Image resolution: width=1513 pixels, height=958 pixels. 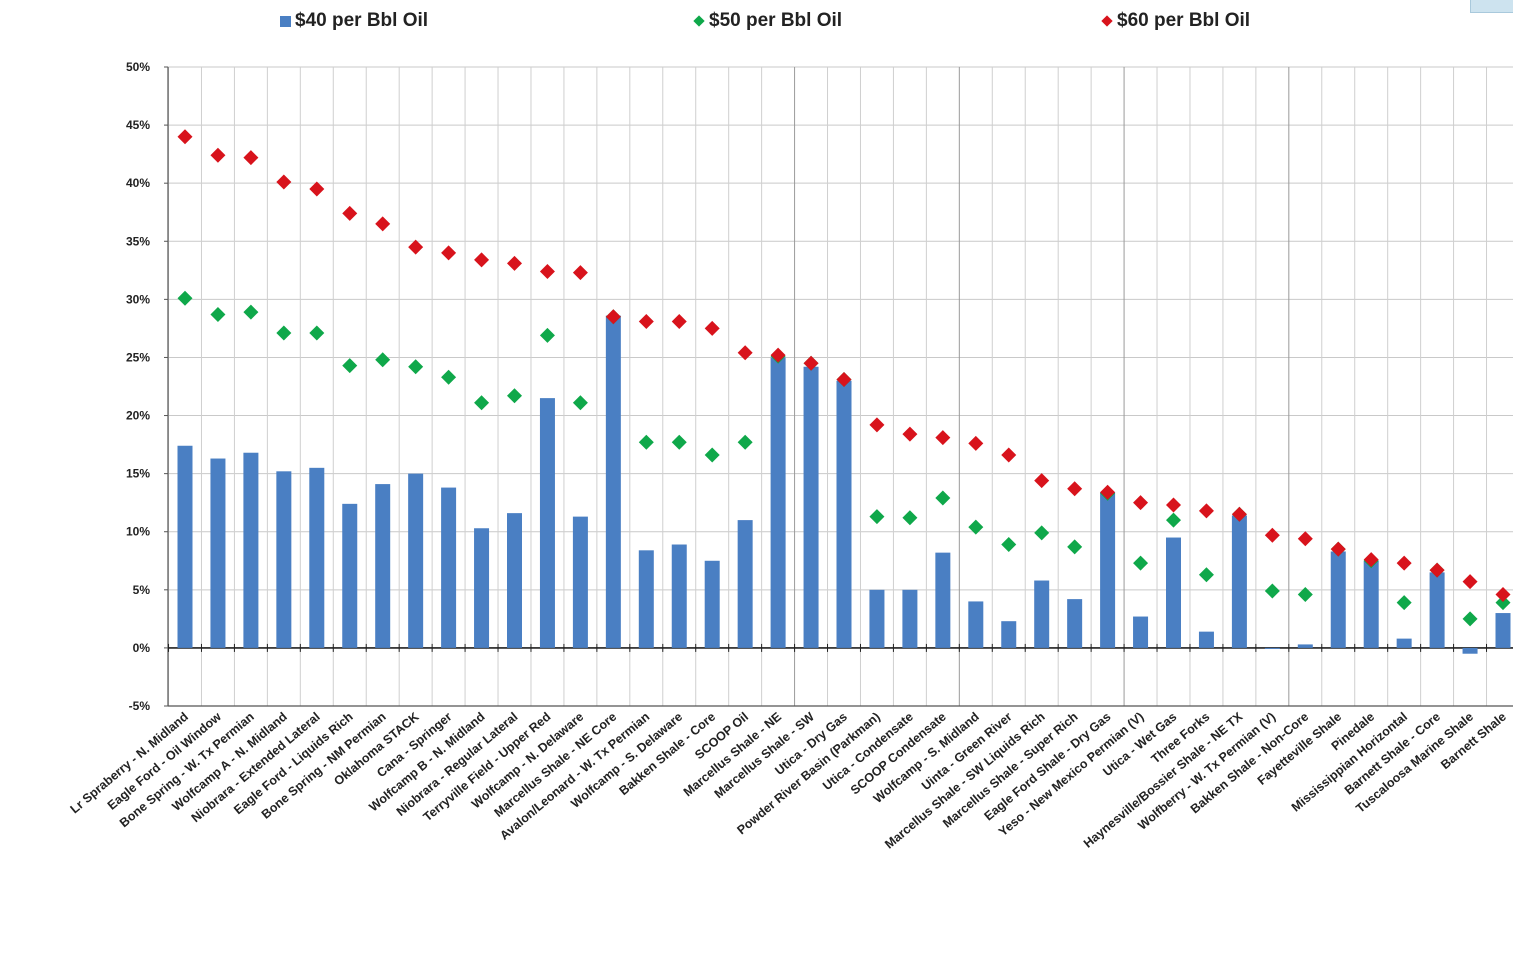 I want to click on y-tick-label: 20%, so click(x=138, y=416).